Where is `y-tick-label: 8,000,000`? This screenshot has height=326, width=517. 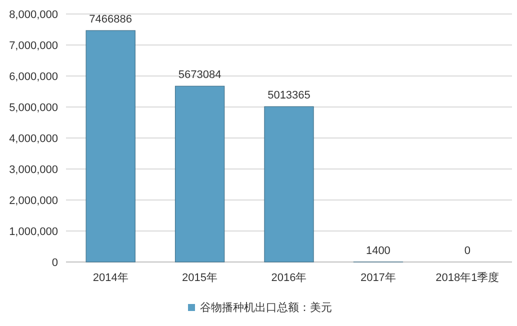 y-tick-label: 8,000,000 is located at coordinates (33, 15).